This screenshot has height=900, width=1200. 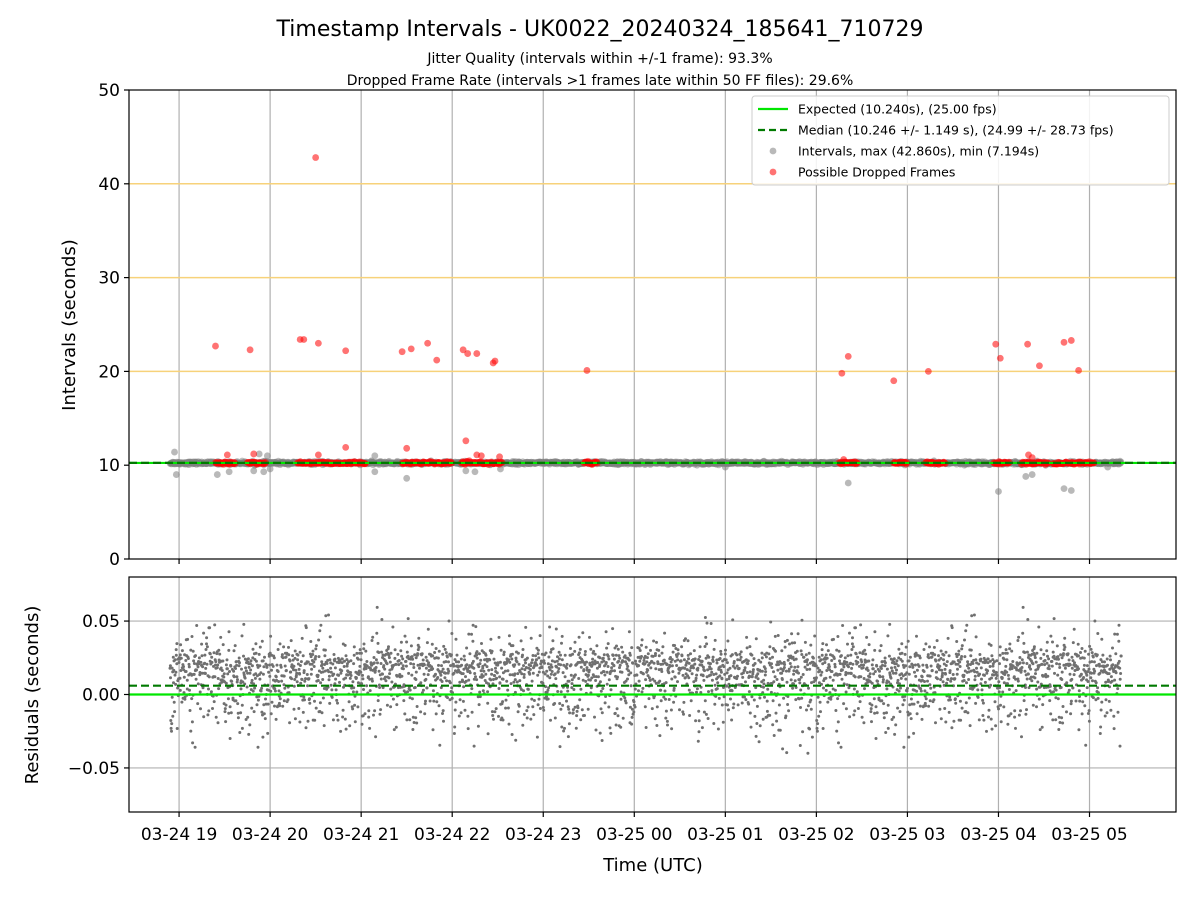 I want to click on y-tick-label: 30, so click(x=109, y=279).